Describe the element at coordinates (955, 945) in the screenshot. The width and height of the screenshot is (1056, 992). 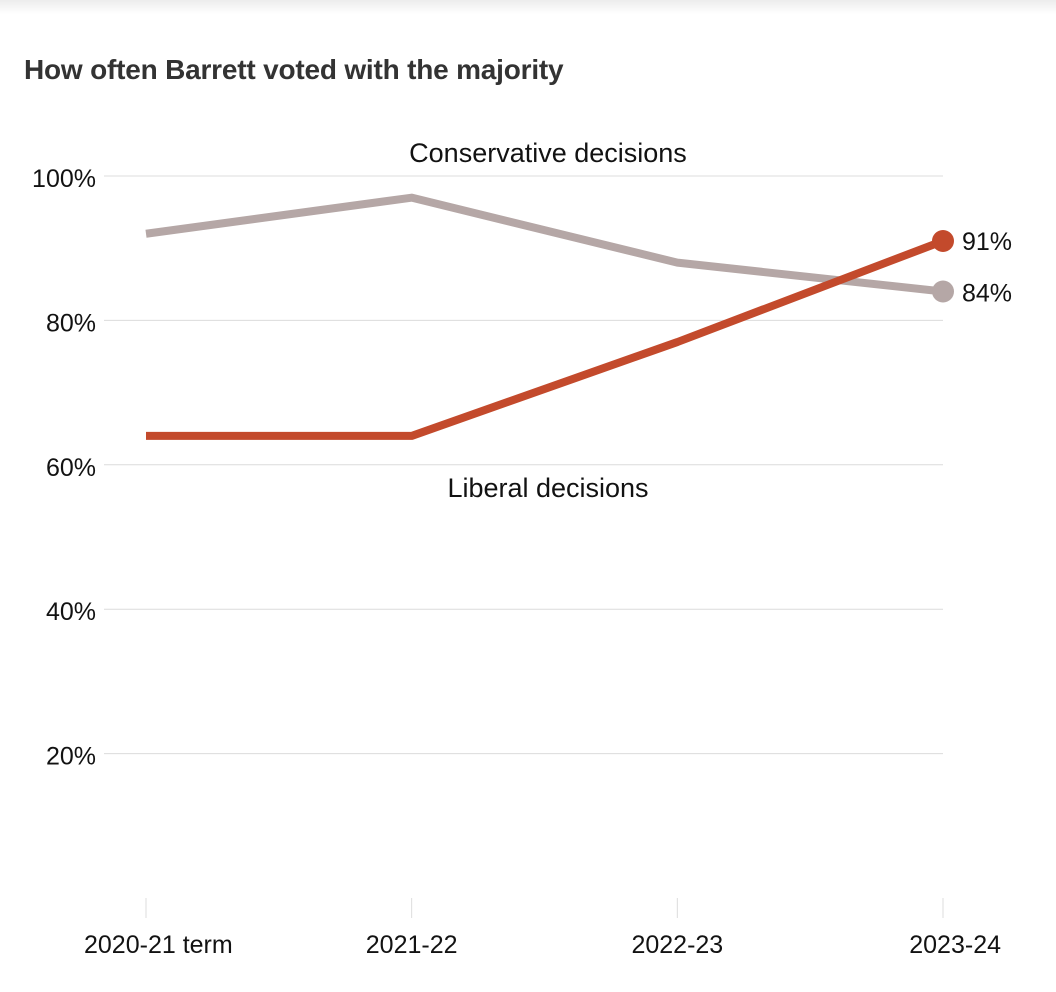
I see `x-tick-label: 2023-24` at that location.